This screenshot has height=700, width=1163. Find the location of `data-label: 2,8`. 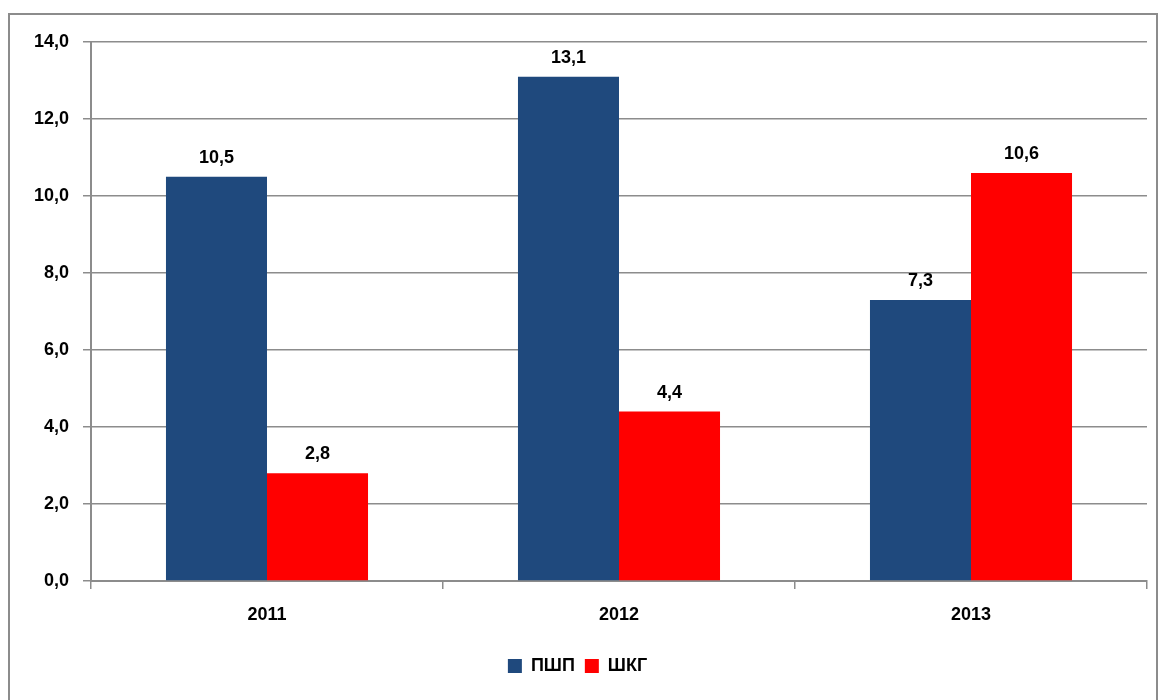

data-label: 2,8 is located at coordinates (318, 453).